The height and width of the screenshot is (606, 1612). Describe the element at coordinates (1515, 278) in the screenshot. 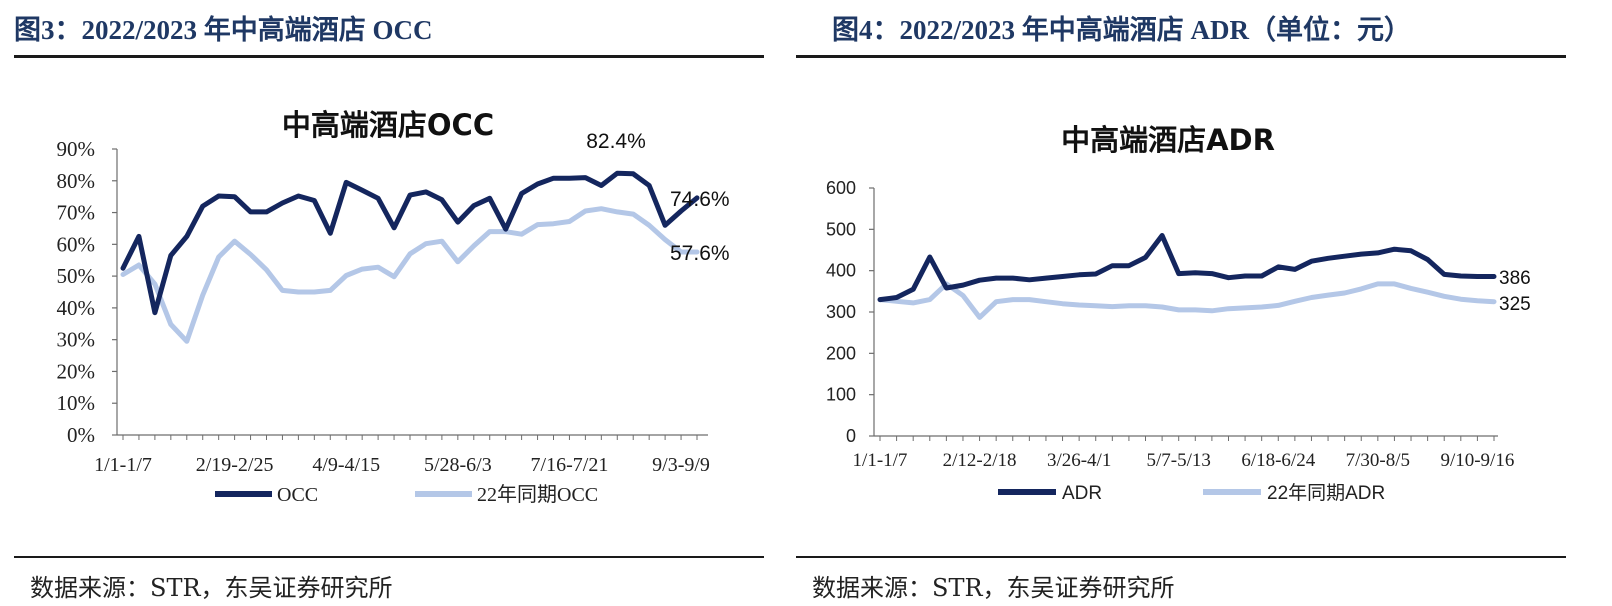

I see `data-label-adr-last: 386` at that location.